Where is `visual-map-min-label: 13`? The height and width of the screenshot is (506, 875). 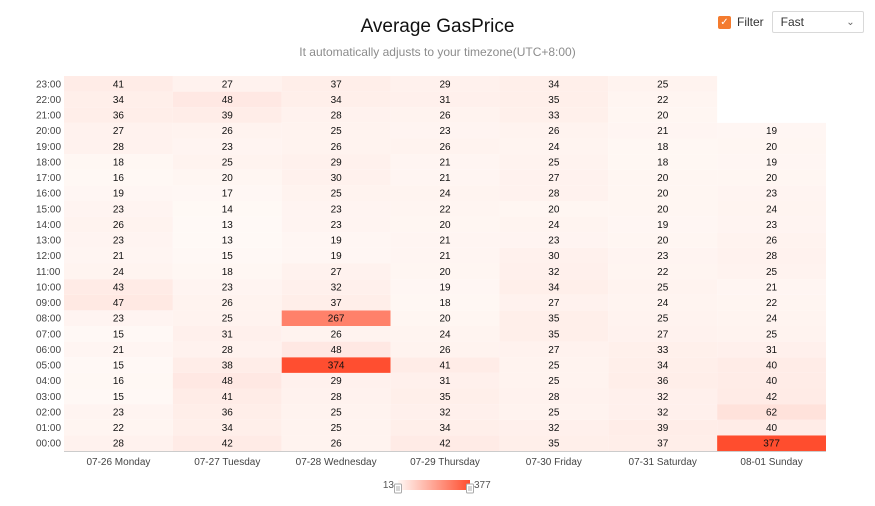 visual-map-min-label: 13 is located at coordinates (389, 485).